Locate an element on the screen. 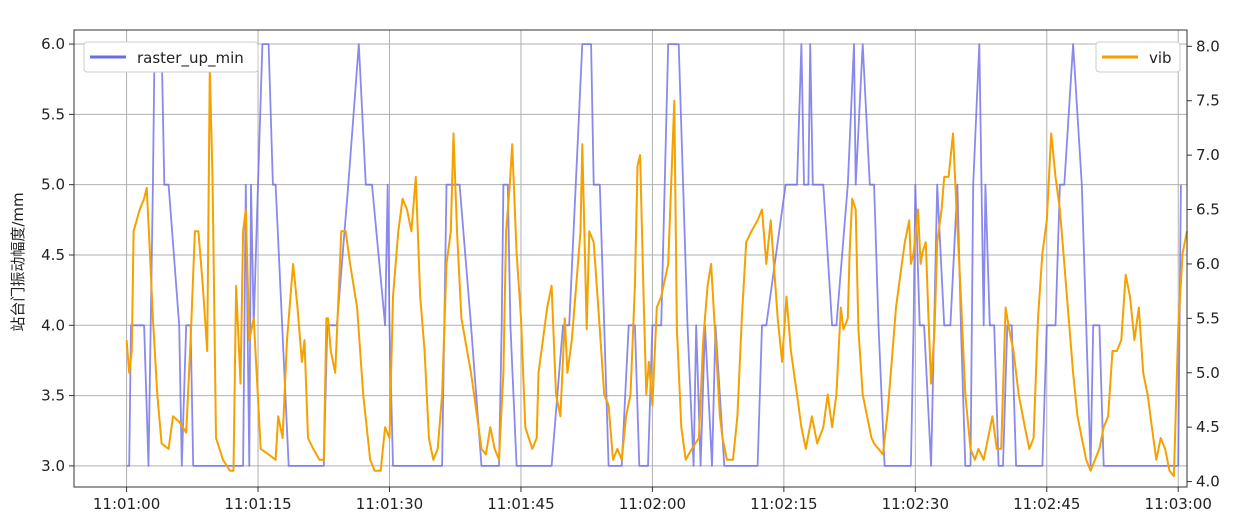 The width and height of the screenshot is (1260, 532). x-tick-label: 11:01:30 is located at coordinates (389, 504).